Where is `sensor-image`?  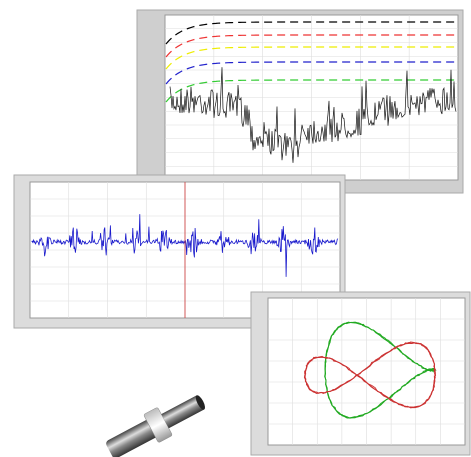 sensor-image is located at coordinates (155, 426).